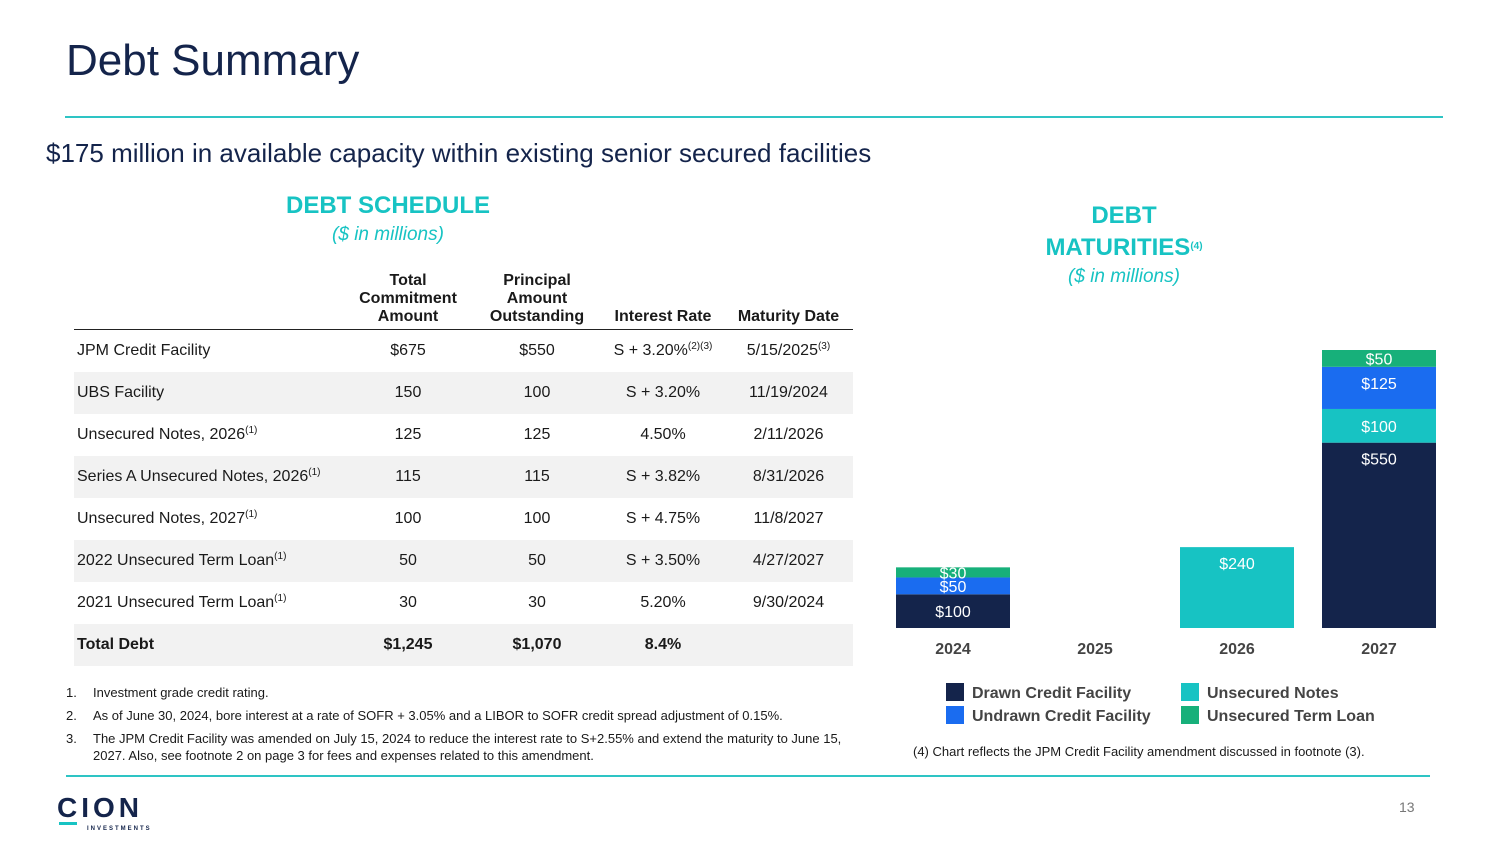 The height and width of the screenshot is (844, 1500). Describe the element at coordinates (408, 518) in the screenshot. I see `commitment-amount: 100` at that location.